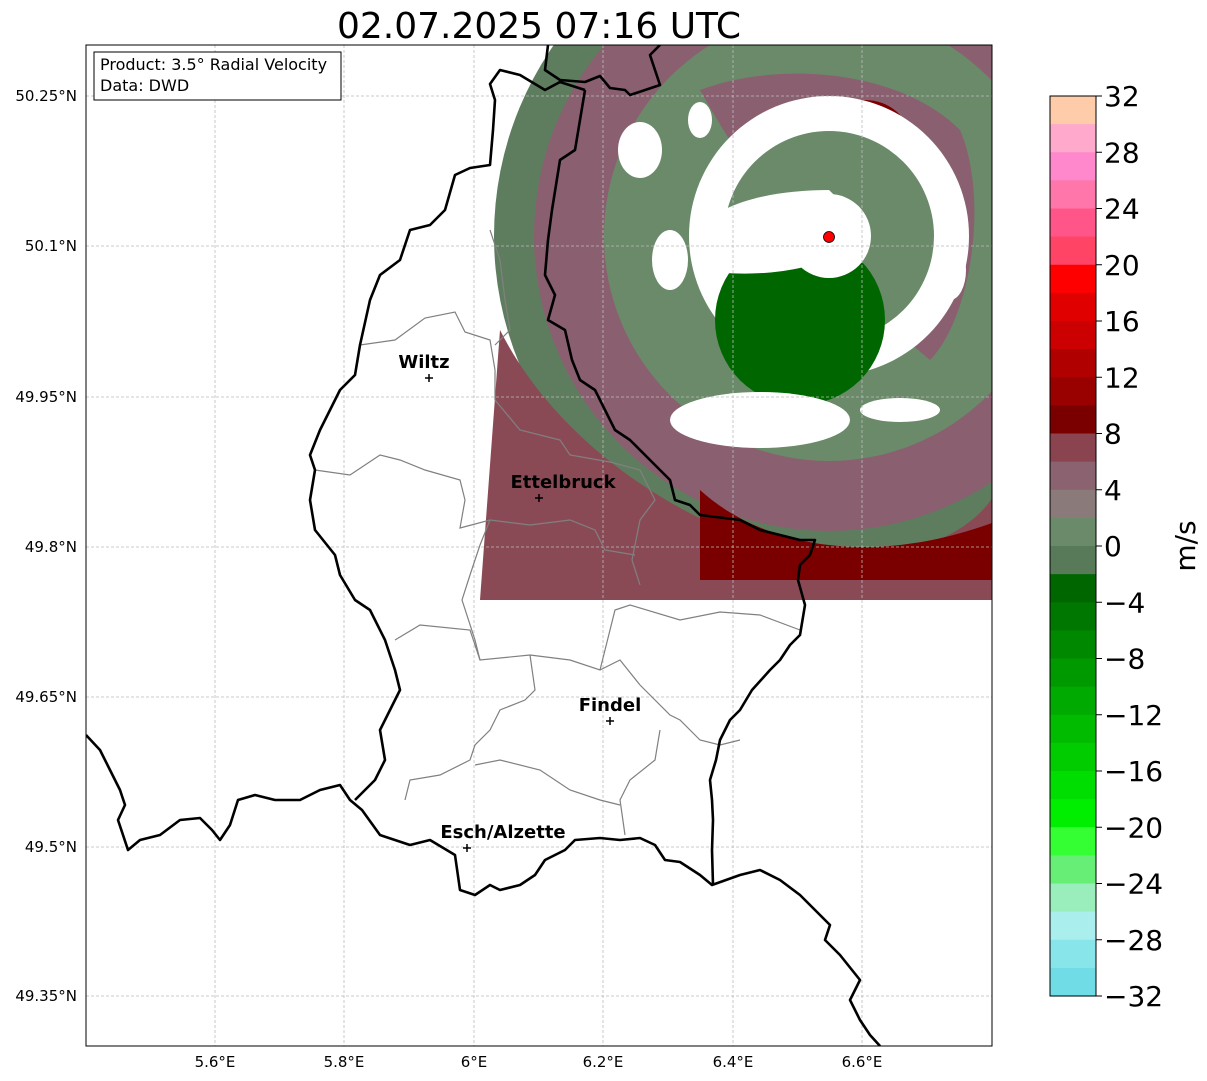 The height and width of the screenshot is (1081, 1207). I want to click on colorbar-tick-label: 16, so click(1122, 321).